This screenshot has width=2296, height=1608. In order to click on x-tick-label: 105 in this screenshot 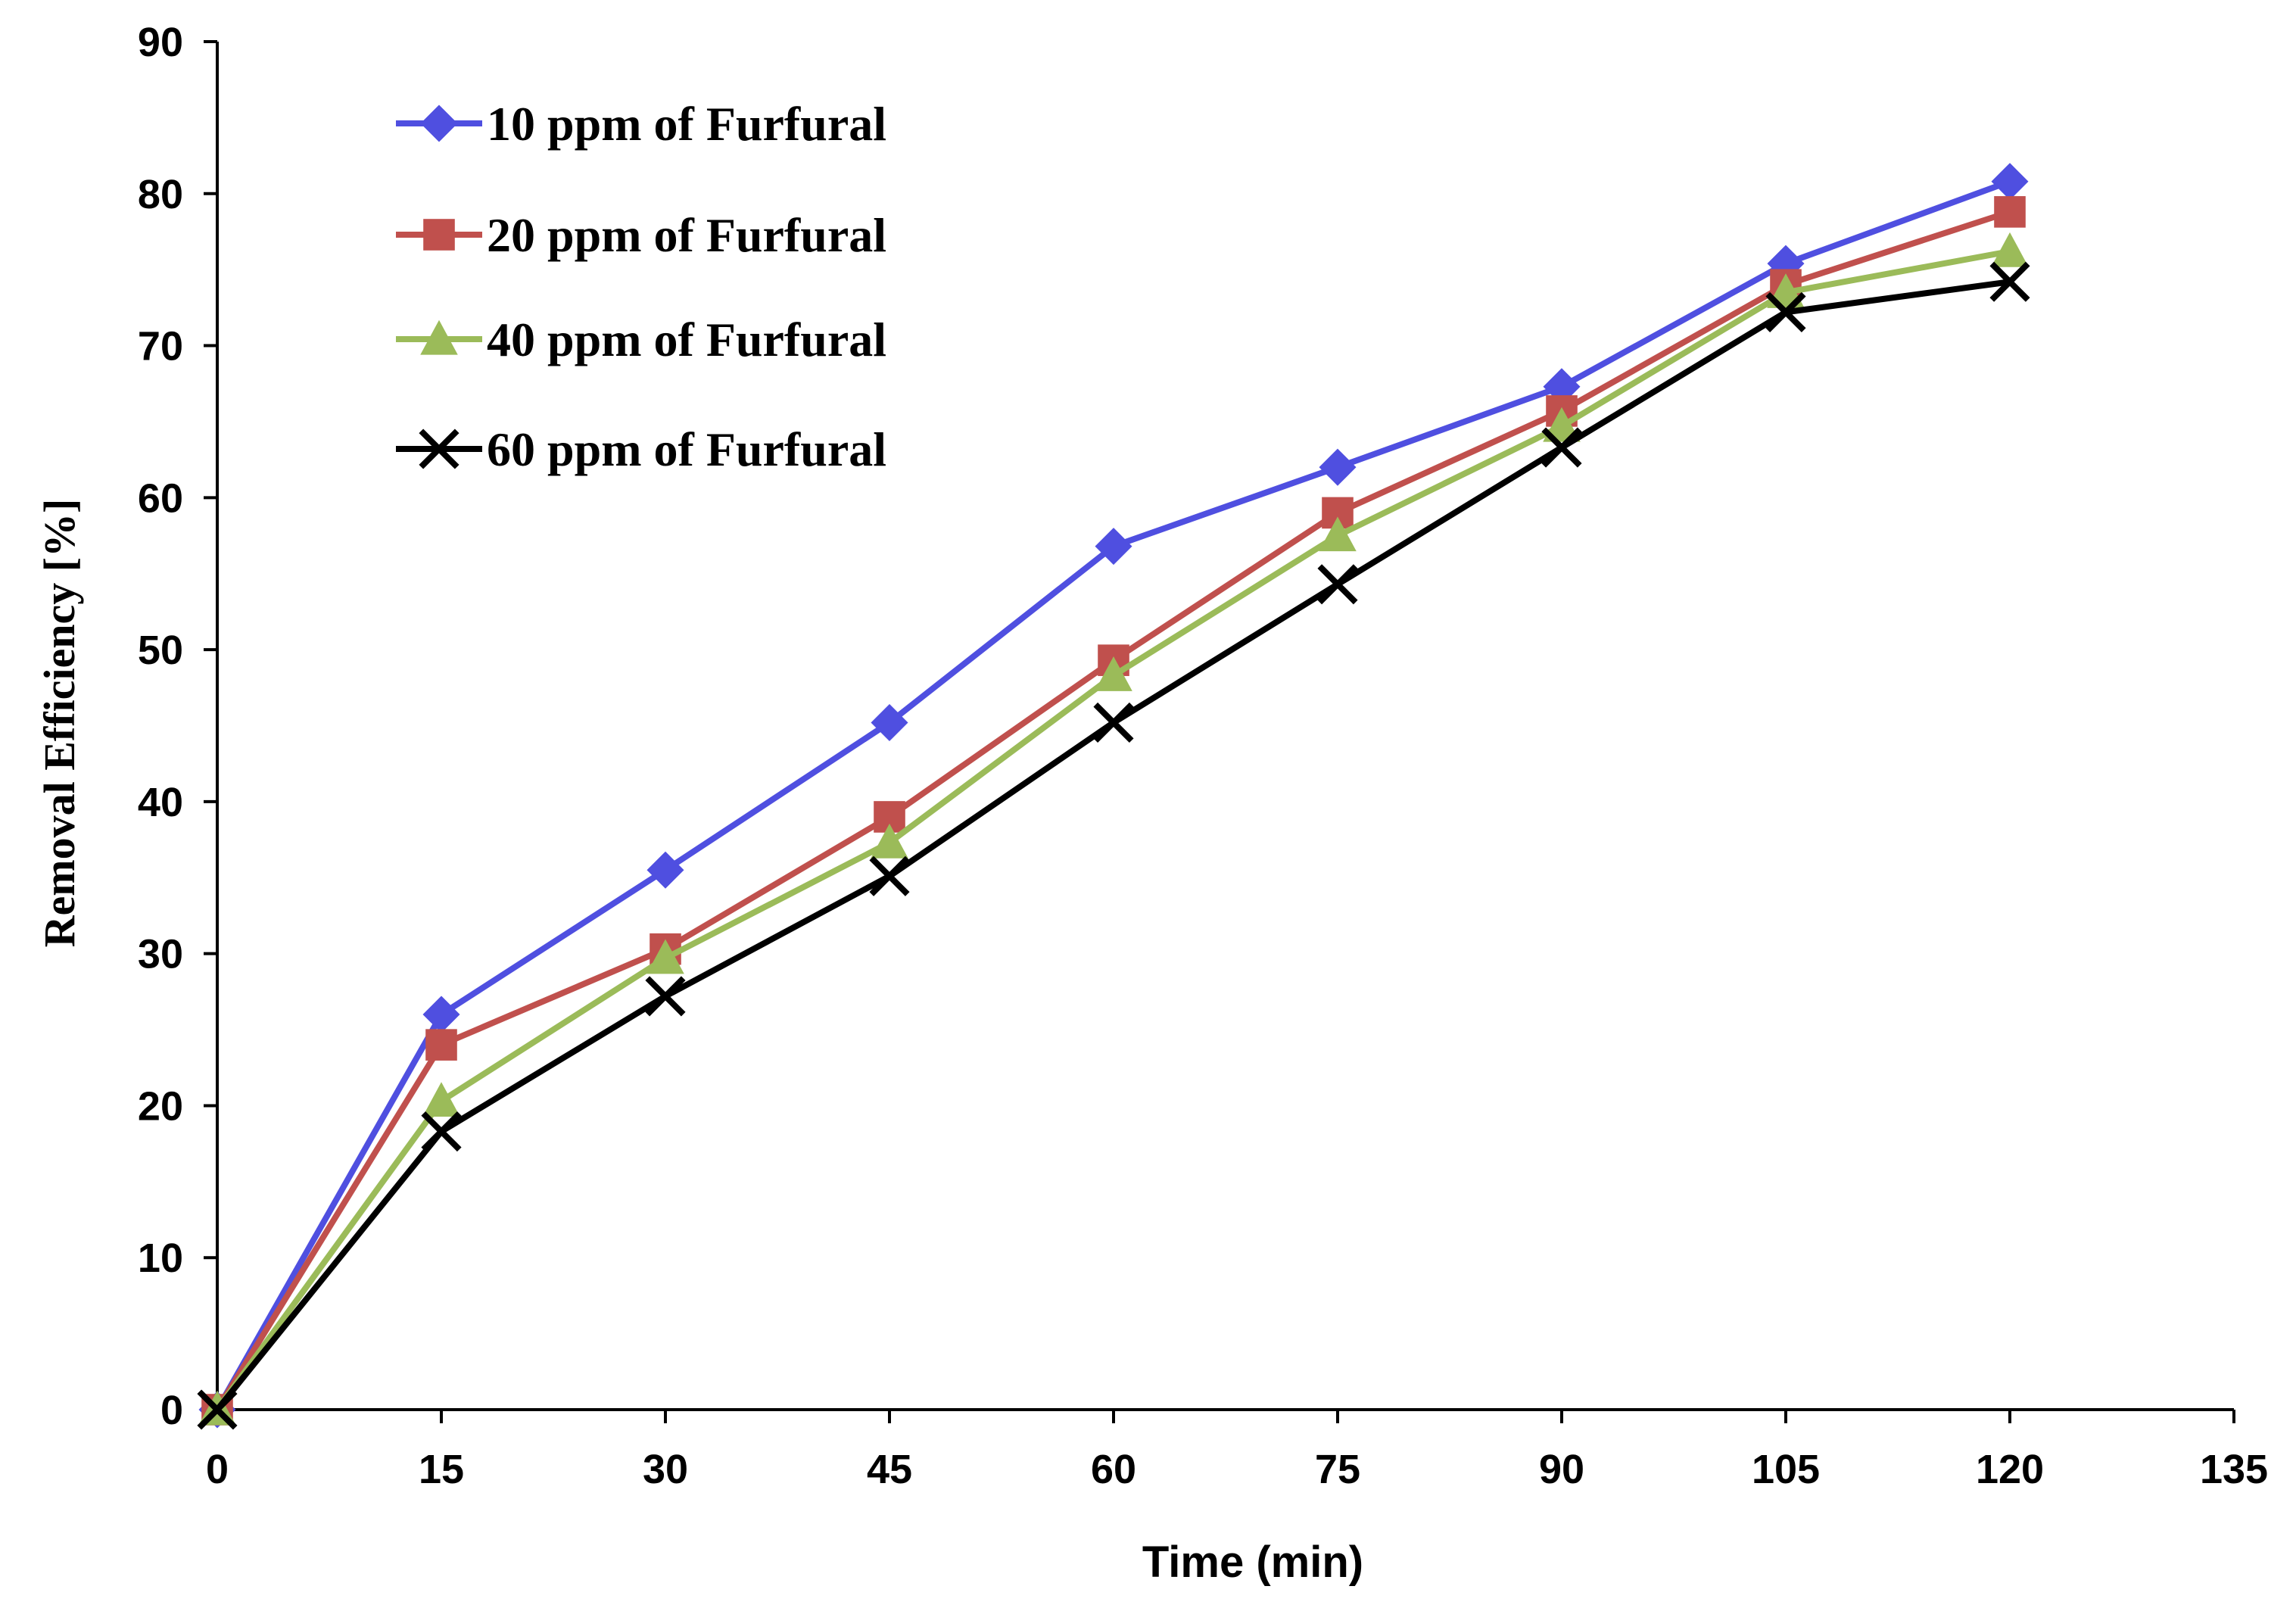, I will do `click(1786, 1469)`.